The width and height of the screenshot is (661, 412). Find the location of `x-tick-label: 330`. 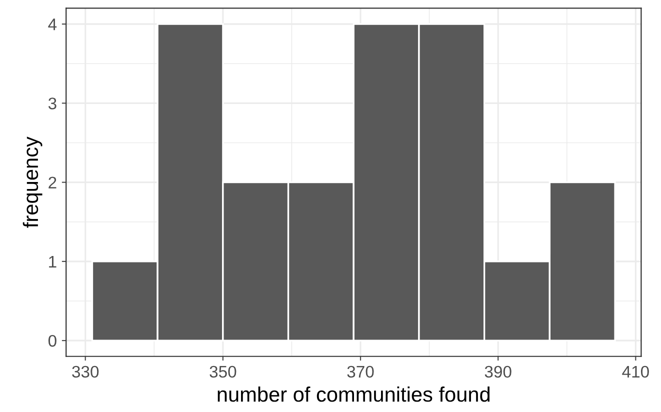

x-tick-label: 330 is located at coordinates (85, 372).